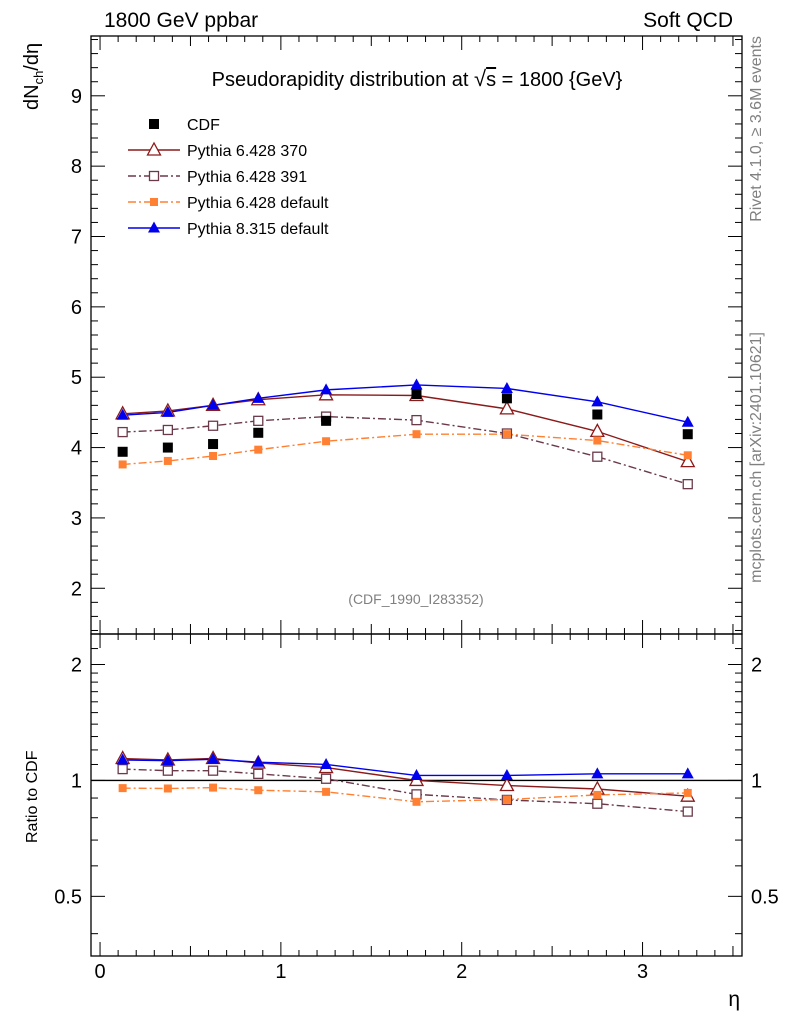  What do you see at coordinates (181, 20) in the screenshot?
I see `header-left: 1800 GeV ppbar` at bounding box center [181, 20].